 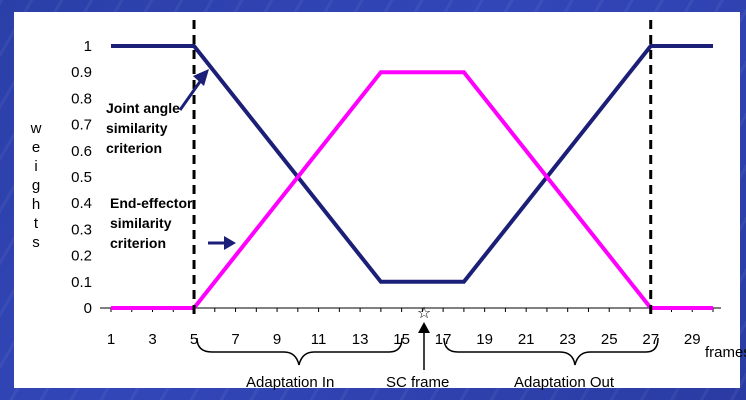 What do you see at coordinates (564, 382) in the screenshot?
I see `adaptation-out-label: Adaptation Out` at bounding box center [564, 382].